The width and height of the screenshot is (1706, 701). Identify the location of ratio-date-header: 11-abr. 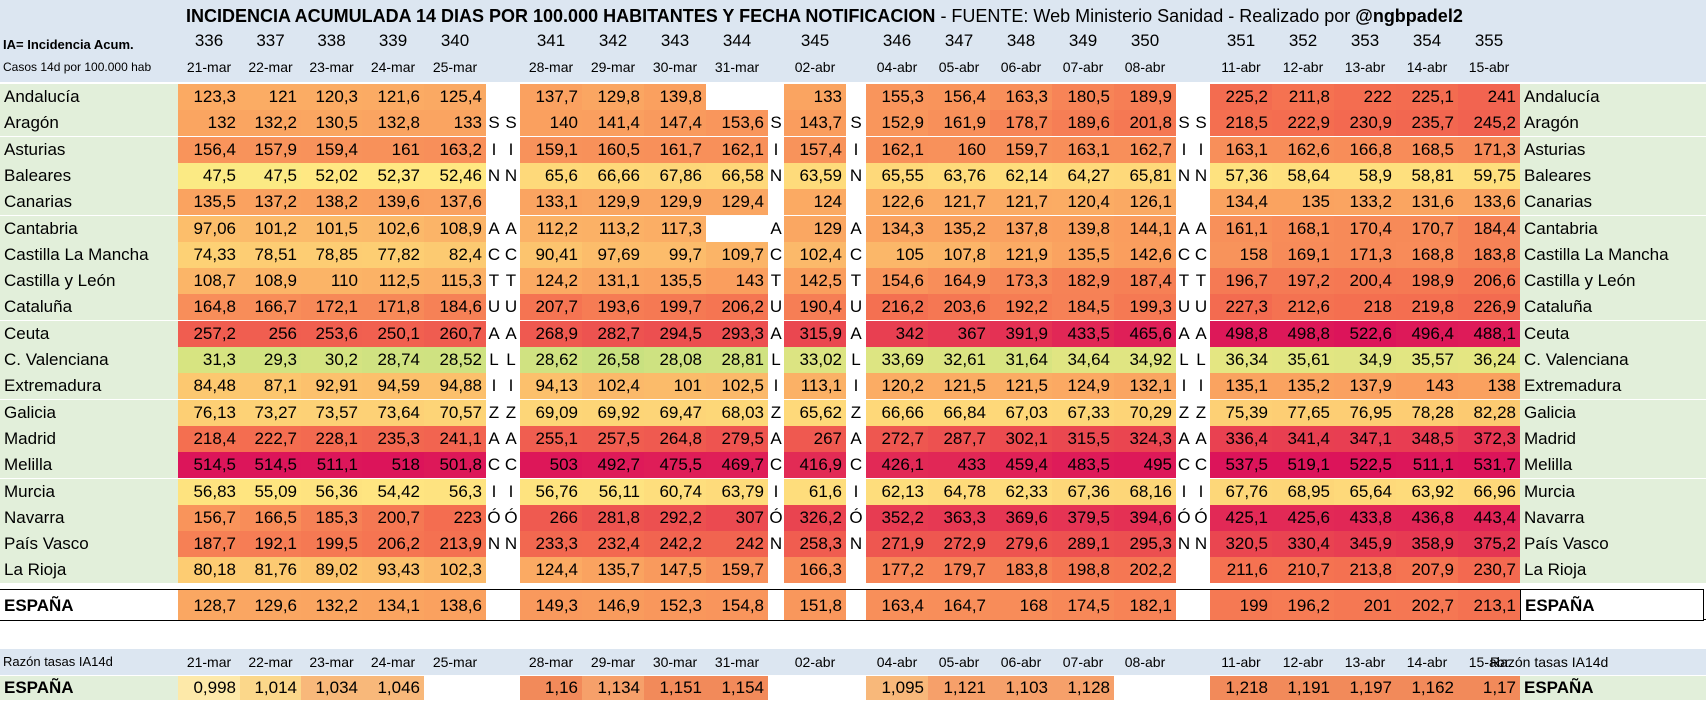
(1241, 662).